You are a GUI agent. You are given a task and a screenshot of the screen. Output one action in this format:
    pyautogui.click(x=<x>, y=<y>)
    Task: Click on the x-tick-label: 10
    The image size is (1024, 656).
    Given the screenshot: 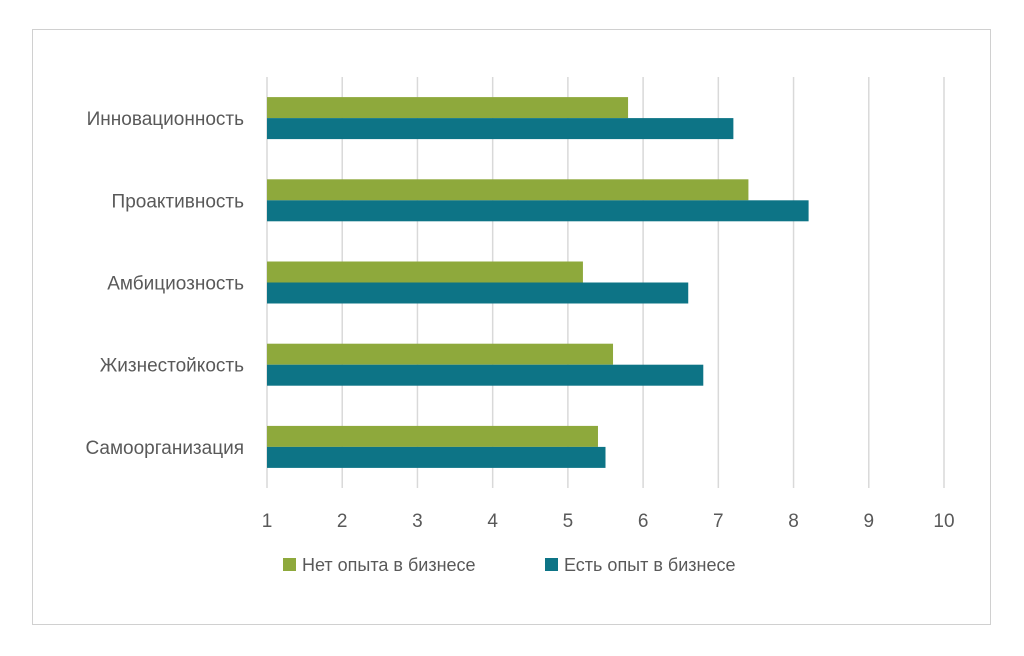 What is the action you would take?
    pyautogui.click(x=943, y=521)
    